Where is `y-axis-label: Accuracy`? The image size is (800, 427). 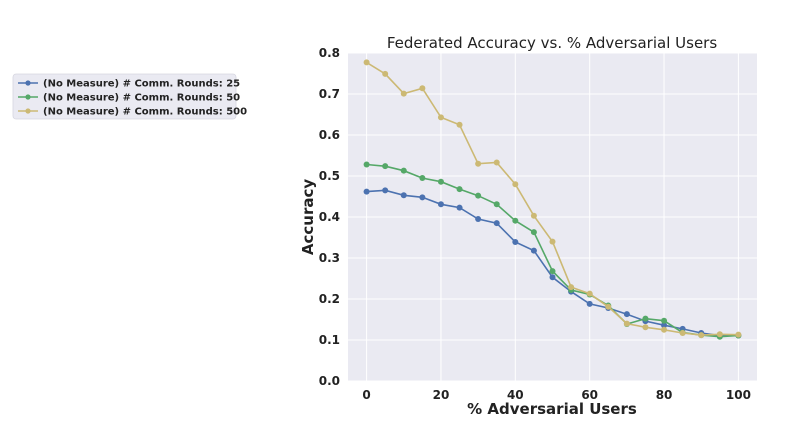 y-axis-label: Accuracy is located at coordinates (308, 217).